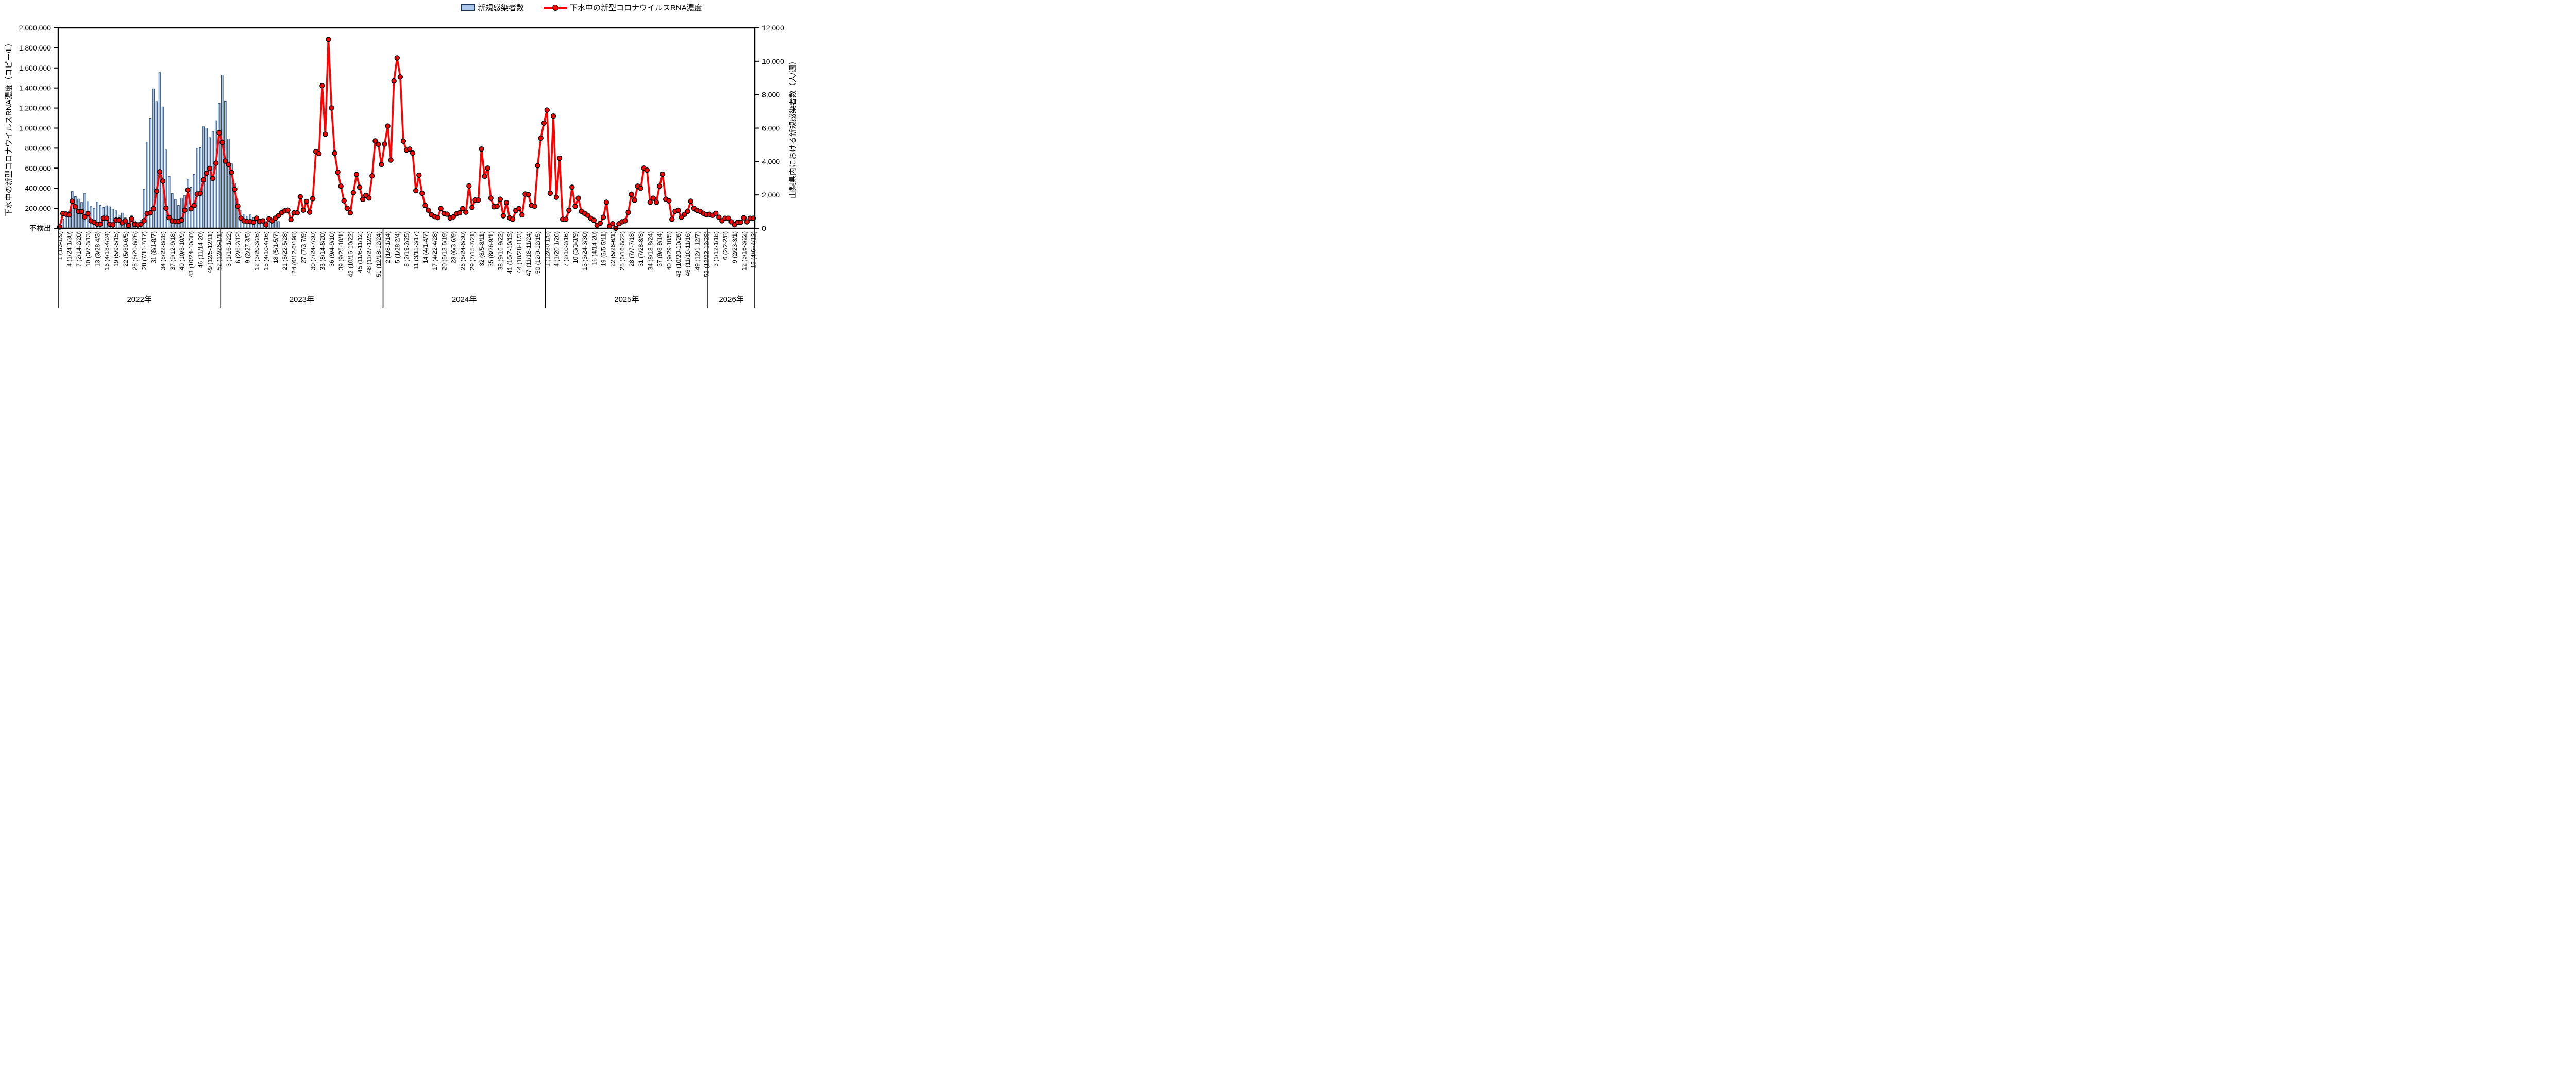 This screenshot has height=1091, width=2576. What do you see at coordinates (557, 249) in the screenshot?
I see `x-axis-week-label: 4 (1/20-1/26)` at bounding box center [557, 249].